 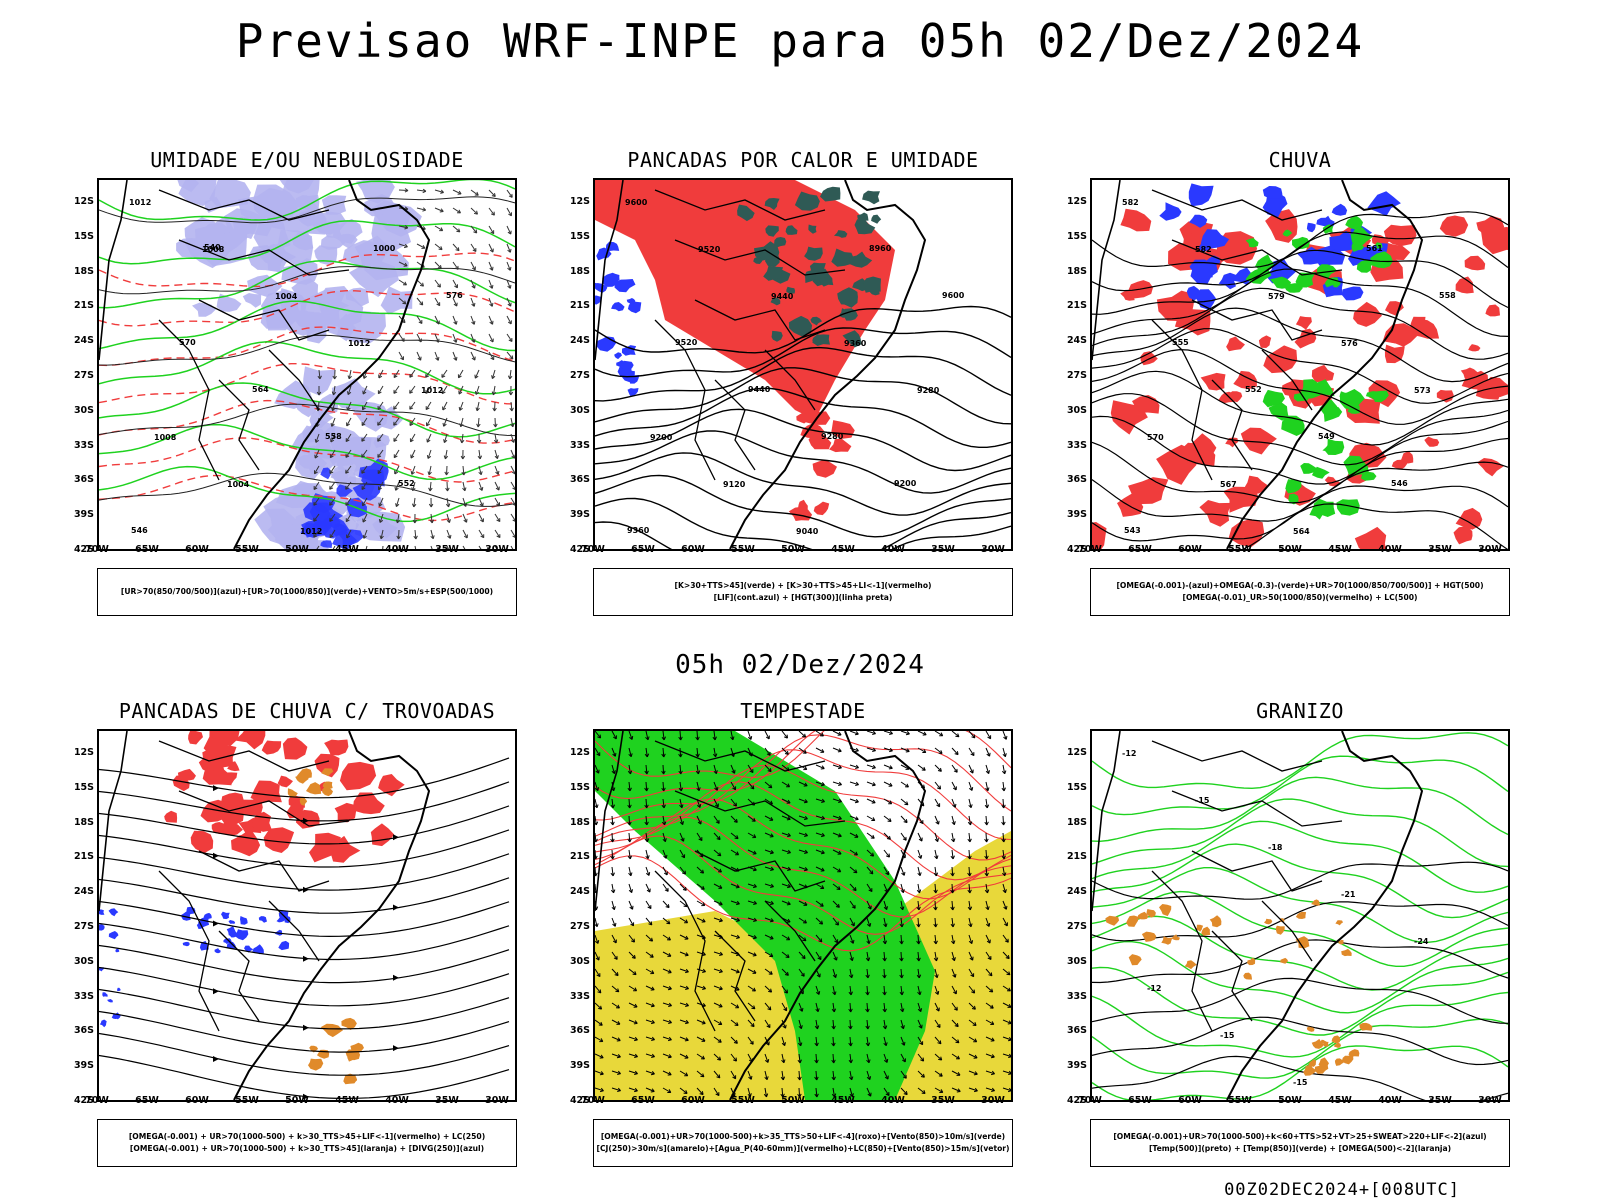 What do you see at coordinates (800, 41) in the screenshot?
I see `main-title: Previsao WRF-INPE para 05h 02/Dez/2024` at bounding box center [800, 41].